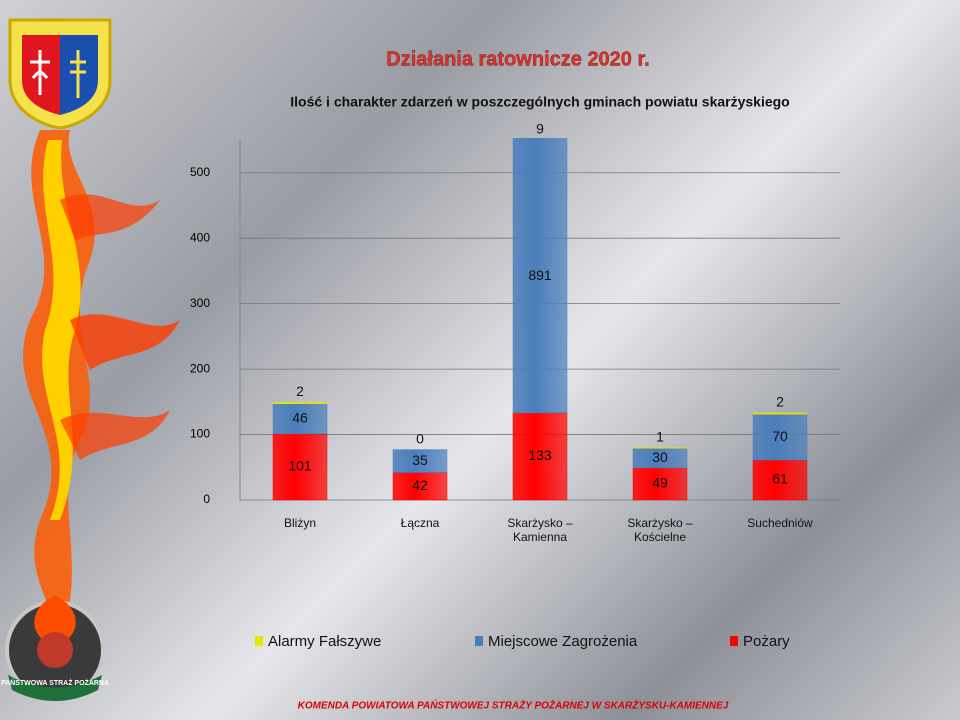  What do you see at coordinates (420, 523) in the screenshot?
I see `x-tick-label: Łączna` at bounding box center [420, 523].